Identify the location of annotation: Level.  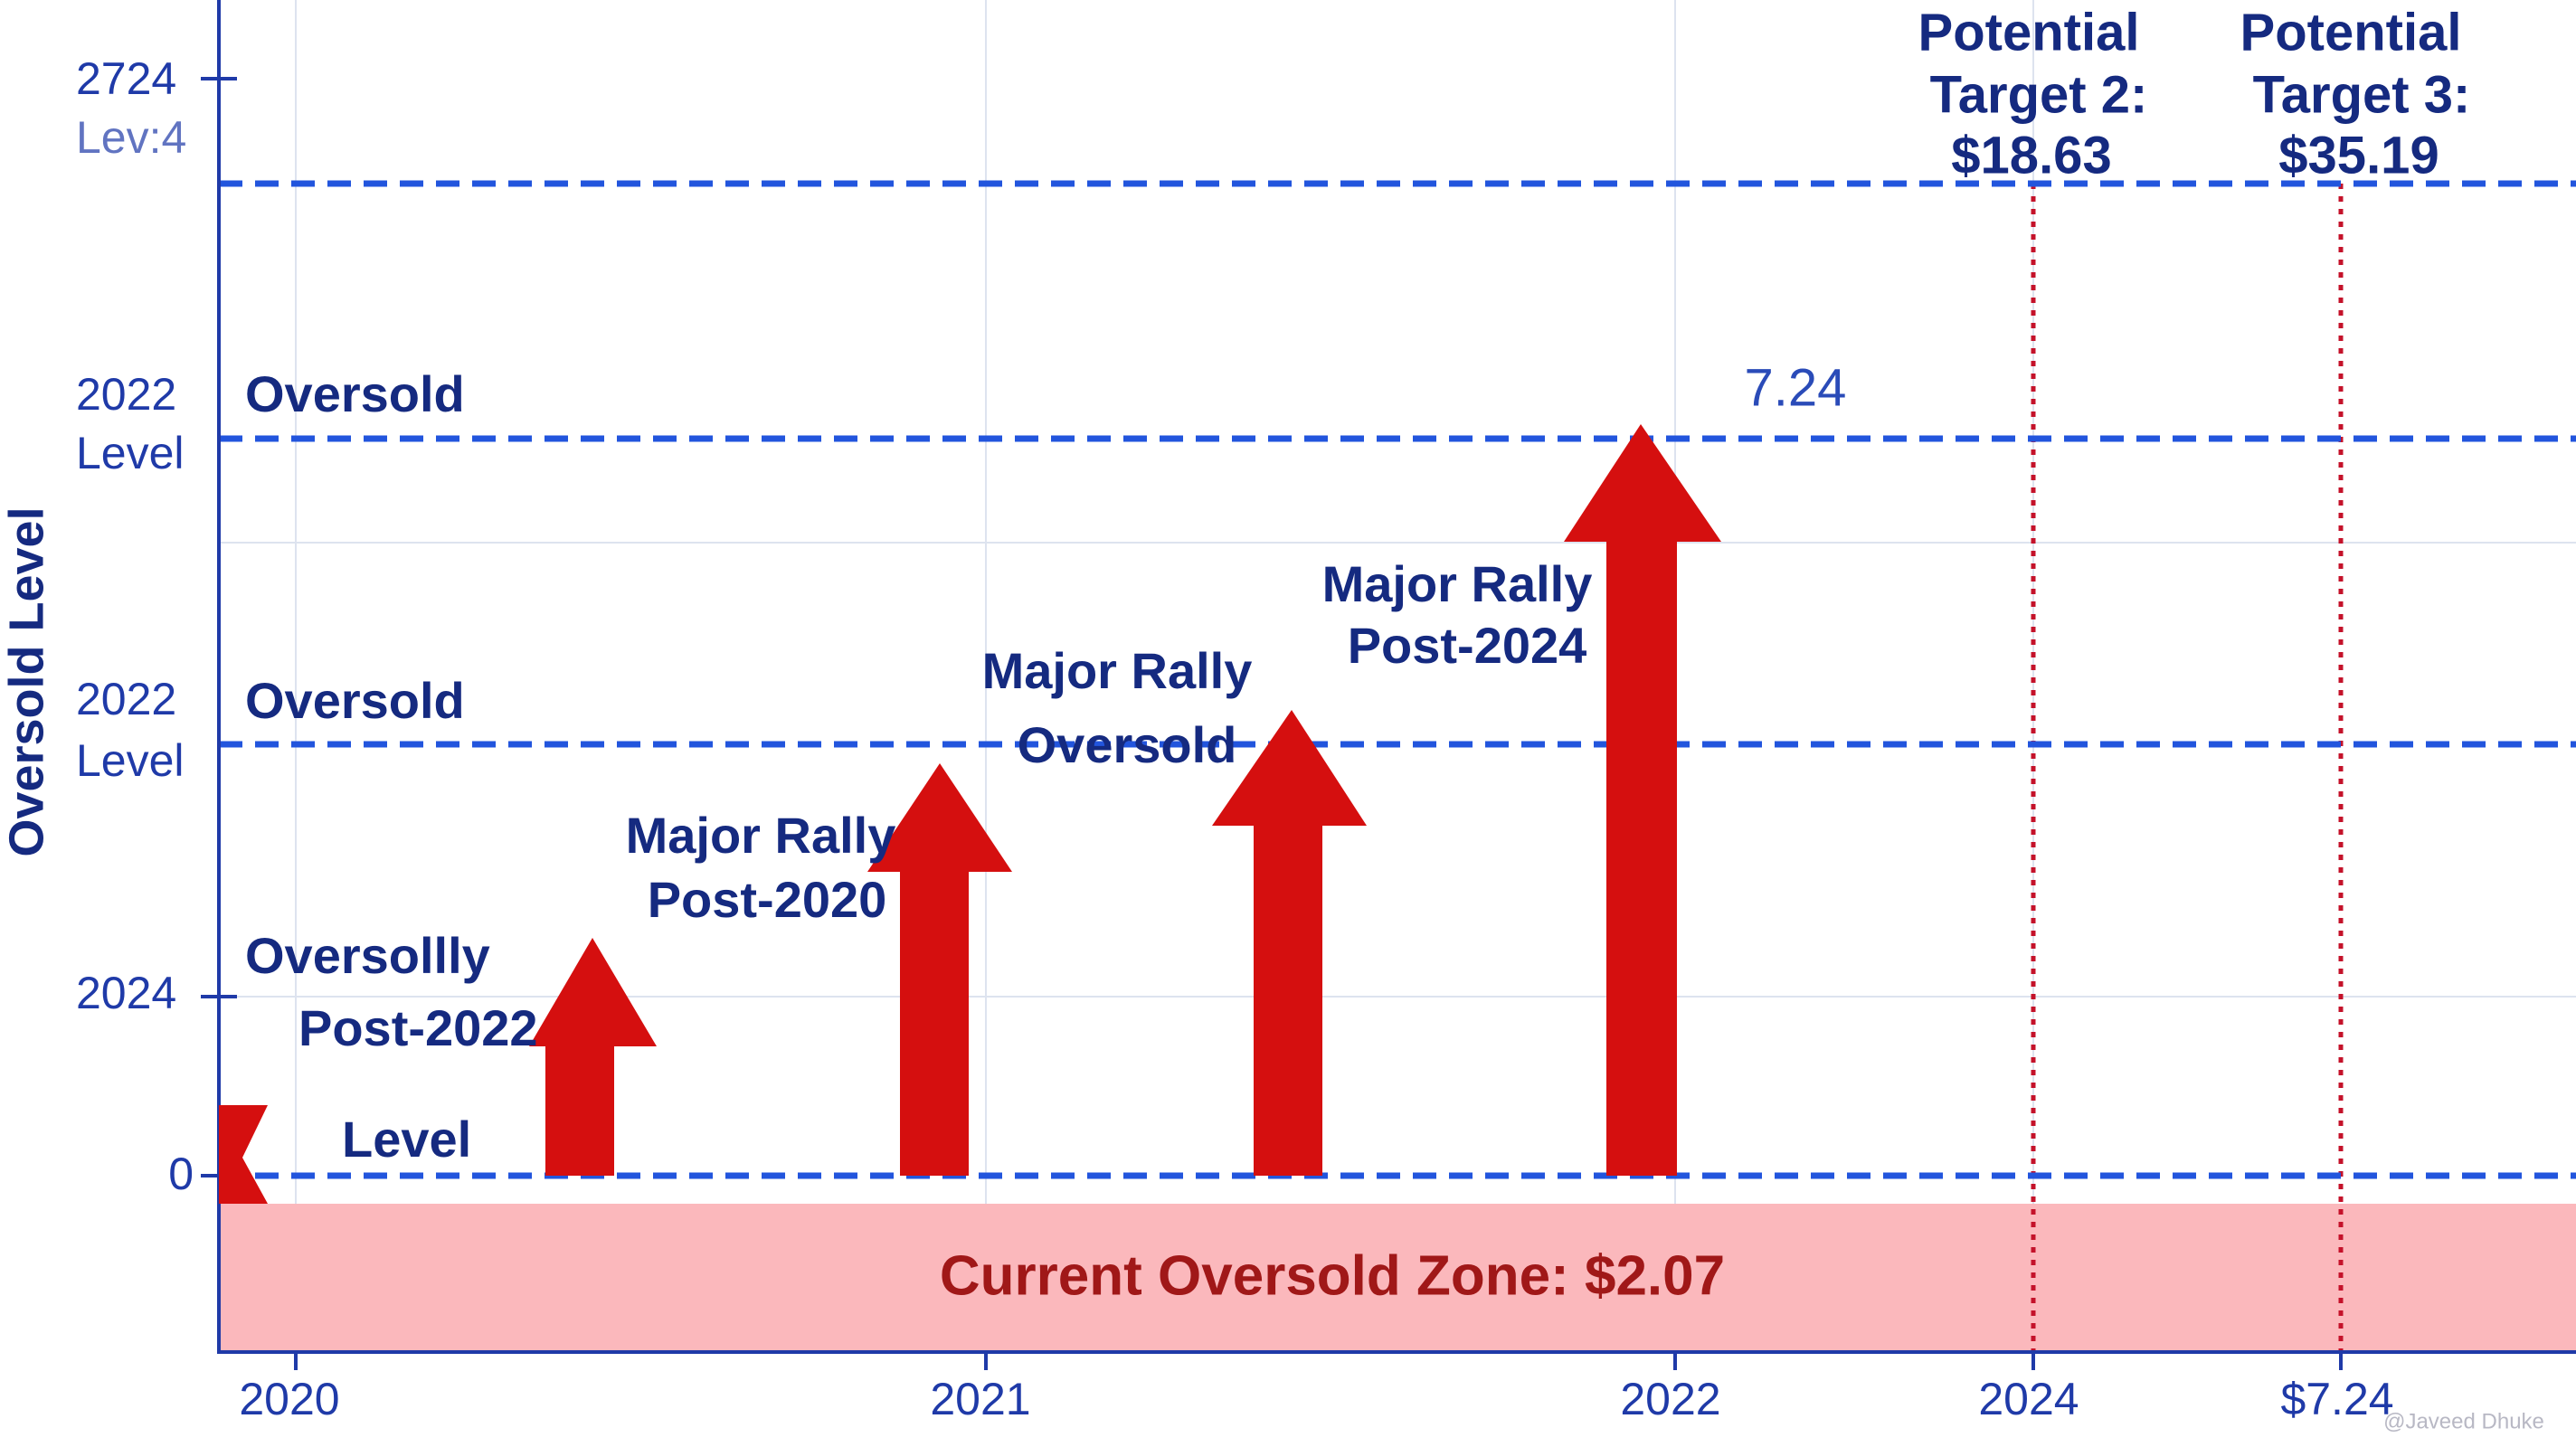
(407, 1139).